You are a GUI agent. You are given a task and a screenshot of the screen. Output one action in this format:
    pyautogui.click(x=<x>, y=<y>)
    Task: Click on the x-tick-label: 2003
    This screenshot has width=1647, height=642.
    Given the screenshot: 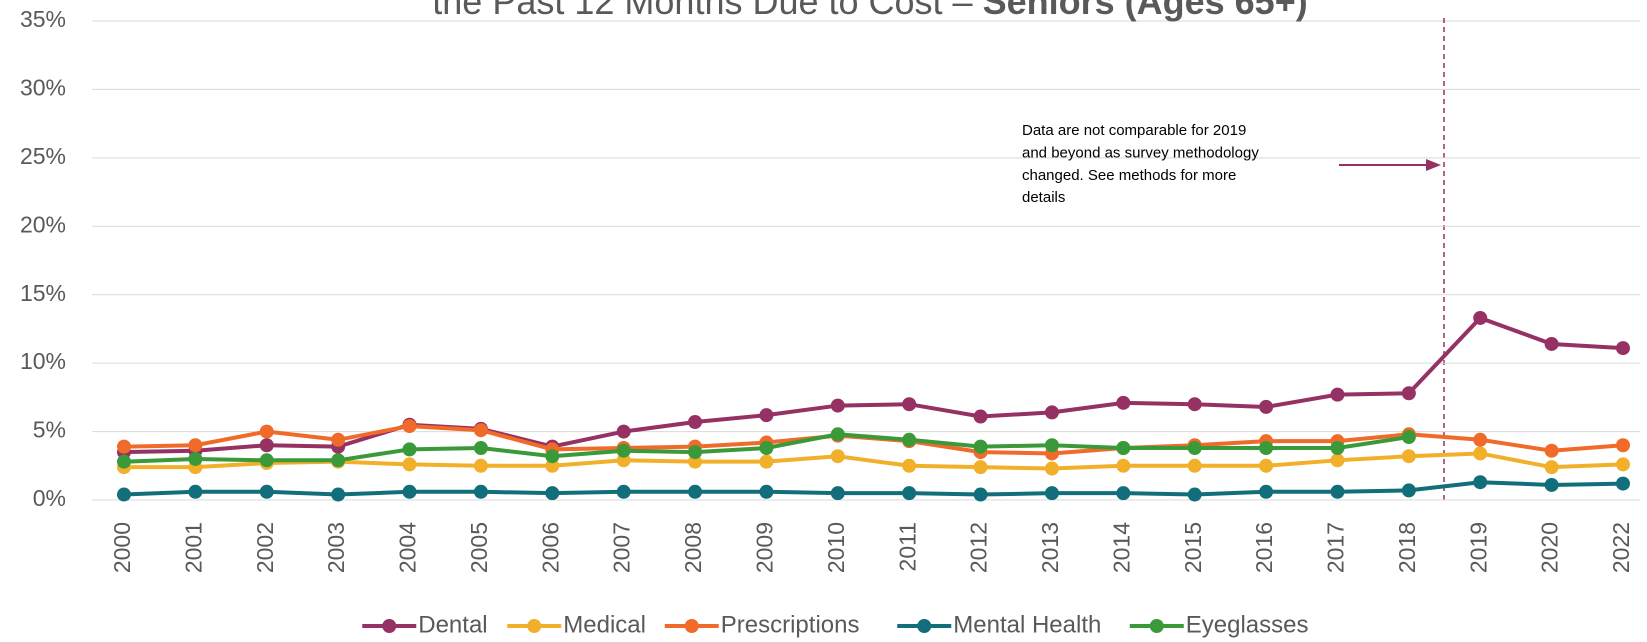 What is the action you would take?
    pyautogui.click(x=336, y=547)
    